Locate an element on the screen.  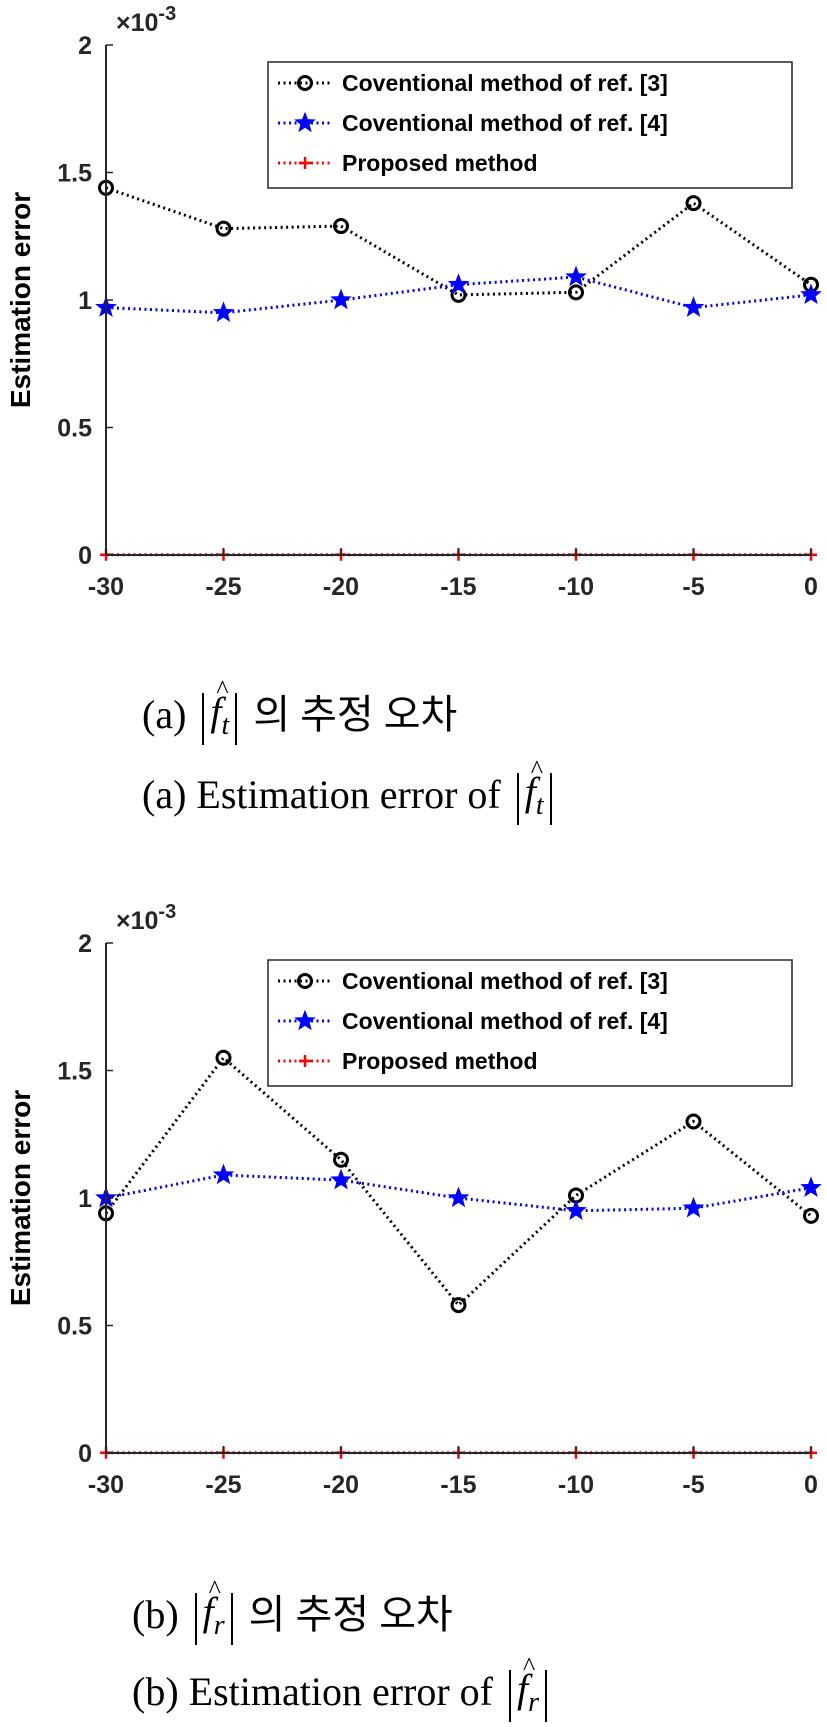
caption-b-english-prefix: (b) Estimation error of is located at coordinates (312, 1692).